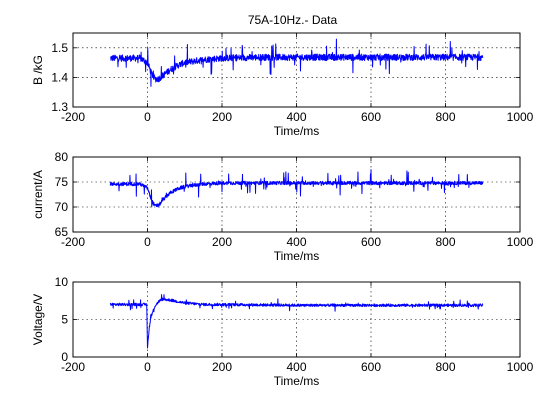  Describe the element at coordinates (293, 20) in the screenshot. I see `chart-title: 75A-10Hz.- Data` at that location.